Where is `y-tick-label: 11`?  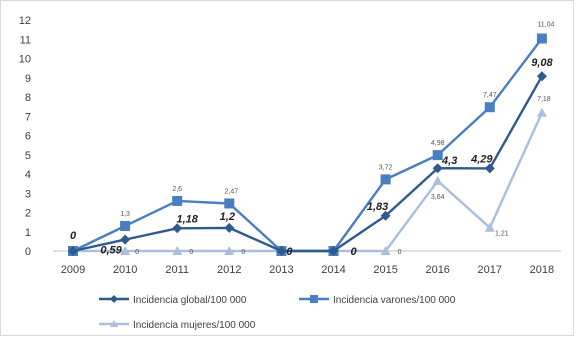 y-tick-label: 11 is located at coordinates (25, 40).